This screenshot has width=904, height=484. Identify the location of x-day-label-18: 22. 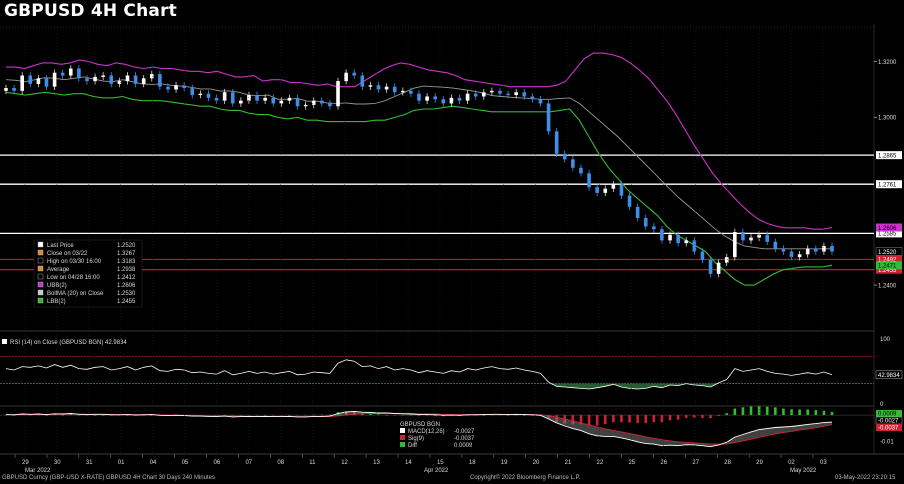
(600, 463).